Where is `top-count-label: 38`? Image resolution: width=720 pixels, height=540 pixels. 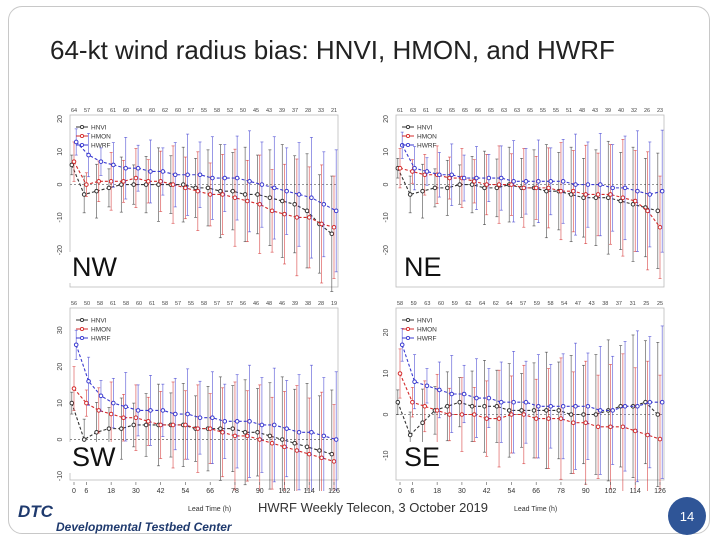
top-count-label: 38 is located at coordinates (605, 304).